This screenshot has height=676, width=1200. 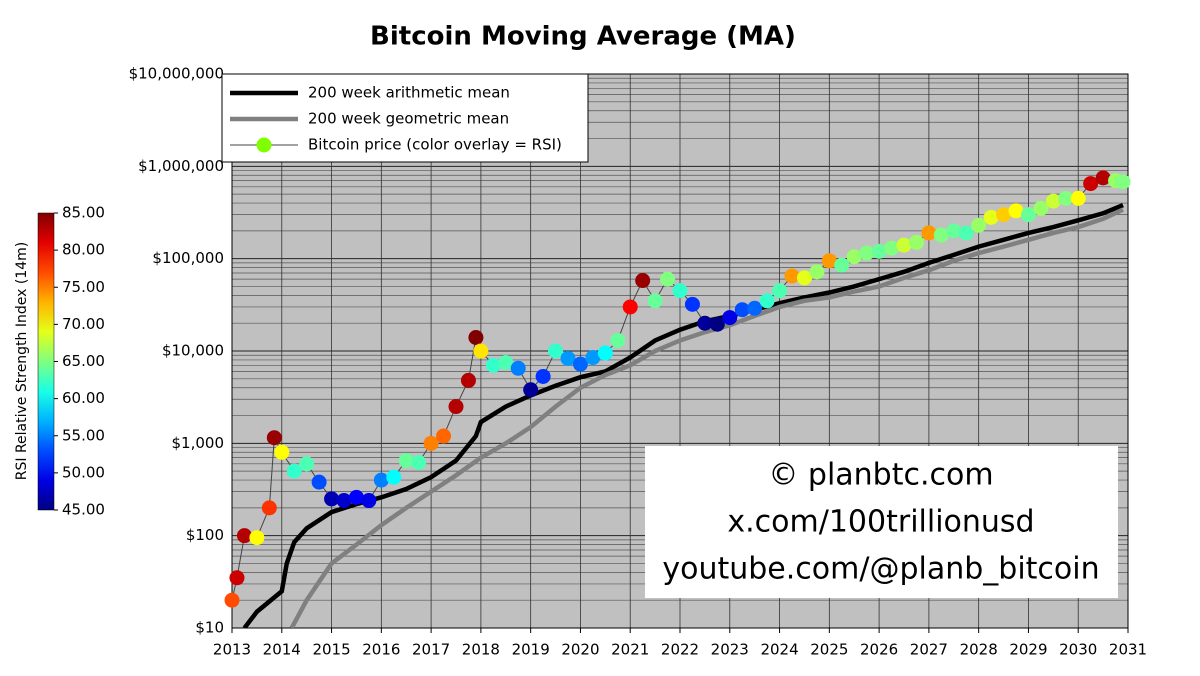 I want to click on annotation: youtube.com/@planb_bitcoin, so click(x=880, y=569).